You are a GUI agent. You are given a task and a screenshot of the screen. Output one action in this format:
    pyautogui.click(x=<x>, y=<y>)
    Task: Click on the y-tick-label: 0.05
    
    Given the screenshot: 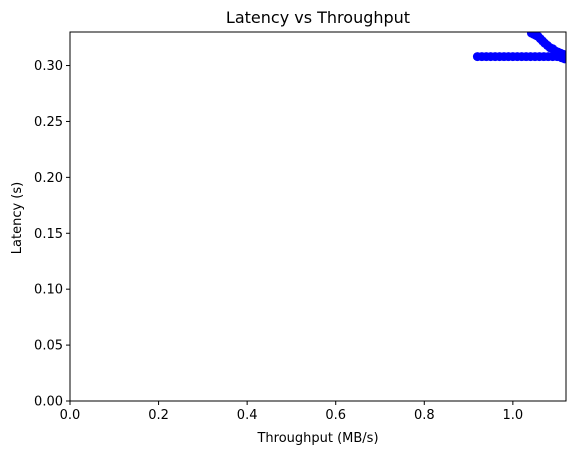 What is the action you would take?
    pyautogui.click(x=48, y=346)
    